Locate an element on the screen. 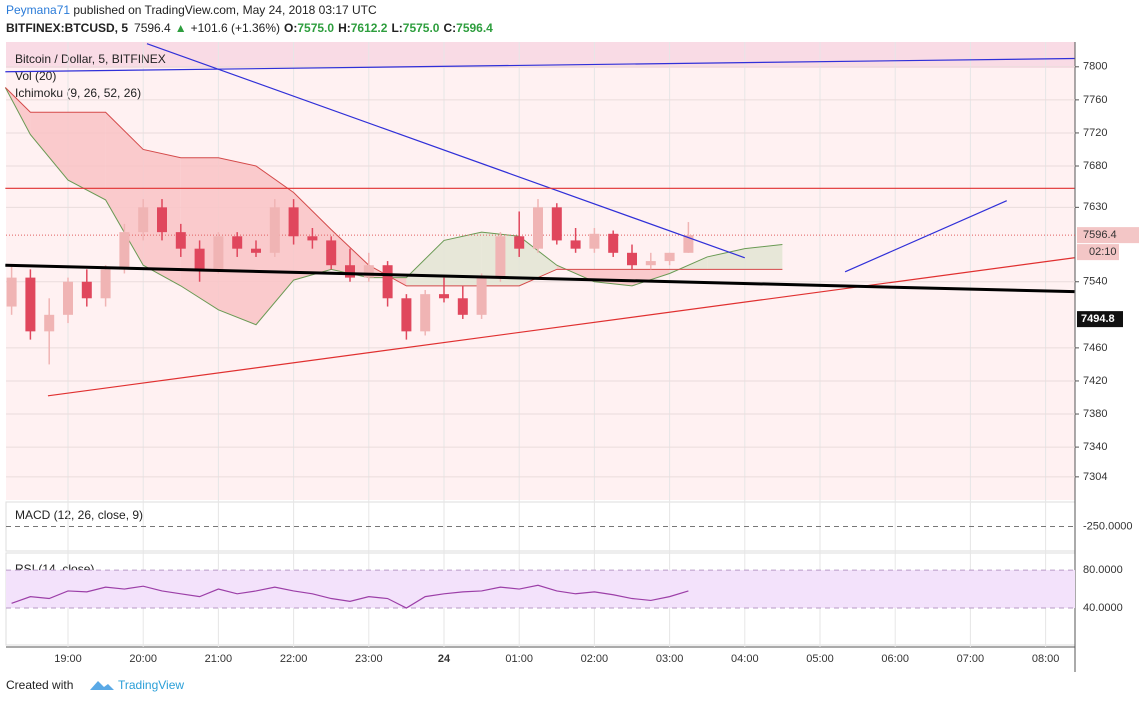  y-tick-label: 7760 is located at coordinates (1095, 100).